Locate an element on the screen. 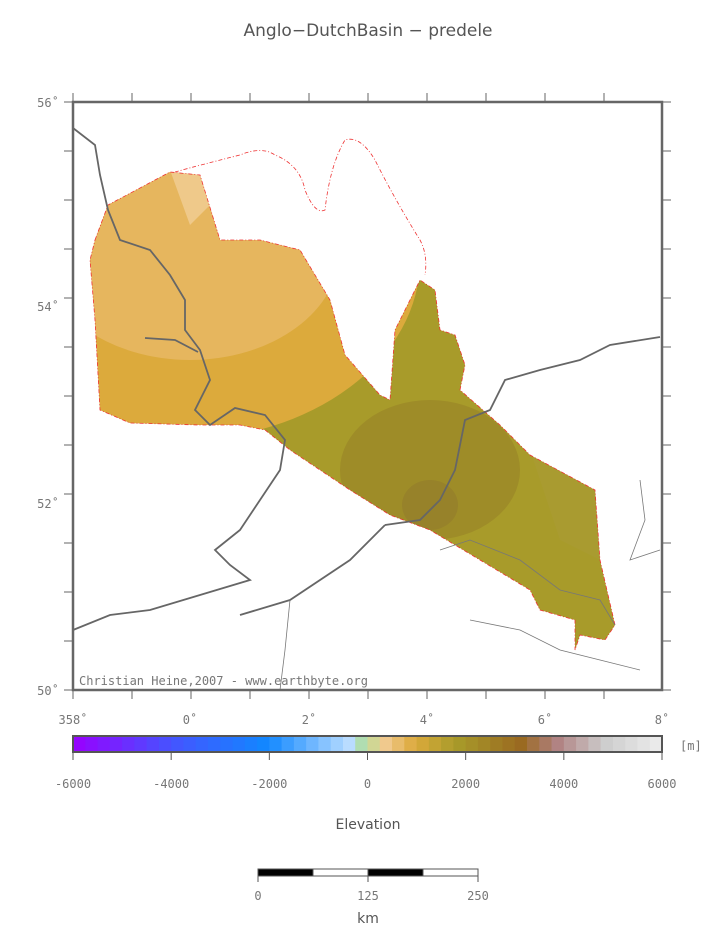 The width and height of the screenshot is (721, 949). colorbar-label: Elevation is located at coordinates (367, 825).